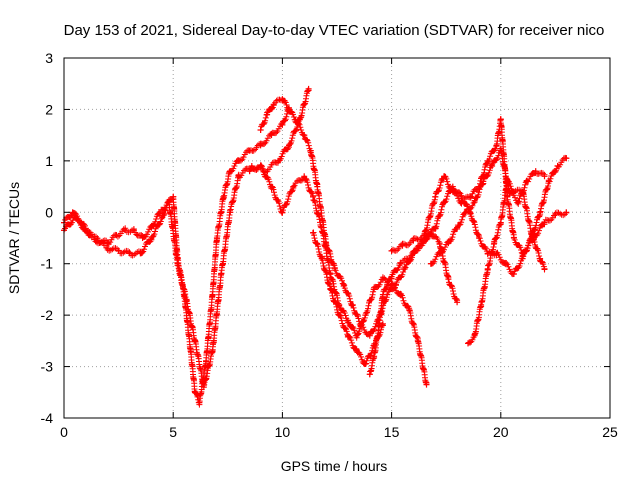 This screenshot has width=640, height=480. What do you see at coordinates (610, 432) in the screenshot?
I see `x-tick-label: 25` at bounding box center [610, 432].